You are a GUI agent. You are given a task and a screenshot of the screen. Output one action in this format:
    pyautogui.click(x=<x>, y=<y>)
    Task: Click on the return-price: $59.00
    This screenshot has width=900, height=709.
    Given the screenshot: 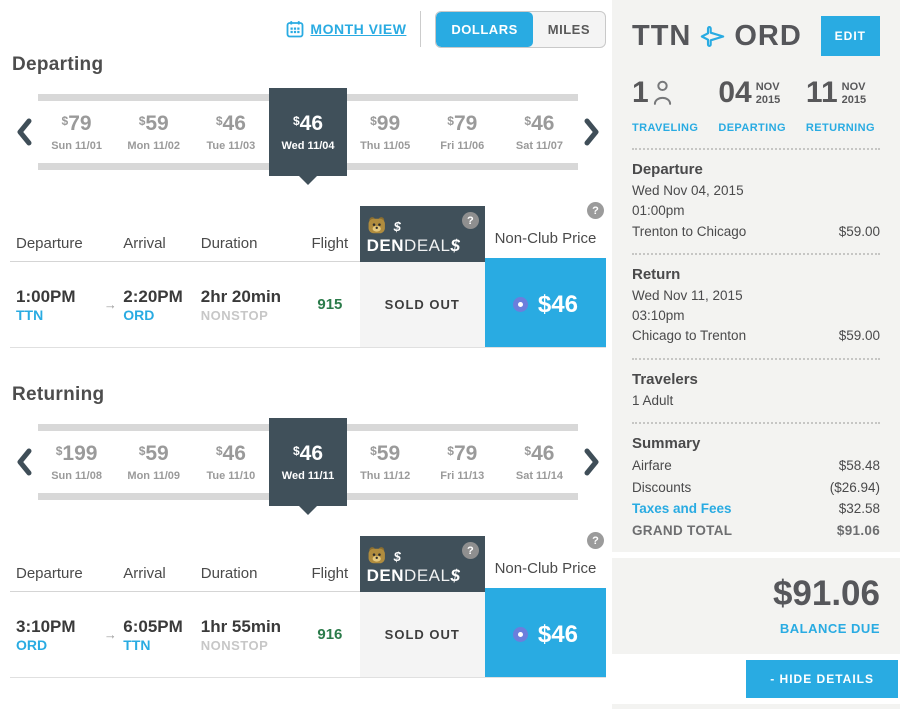 What is the action you would take?
    pyautogui.click(x=859, y=336)
    